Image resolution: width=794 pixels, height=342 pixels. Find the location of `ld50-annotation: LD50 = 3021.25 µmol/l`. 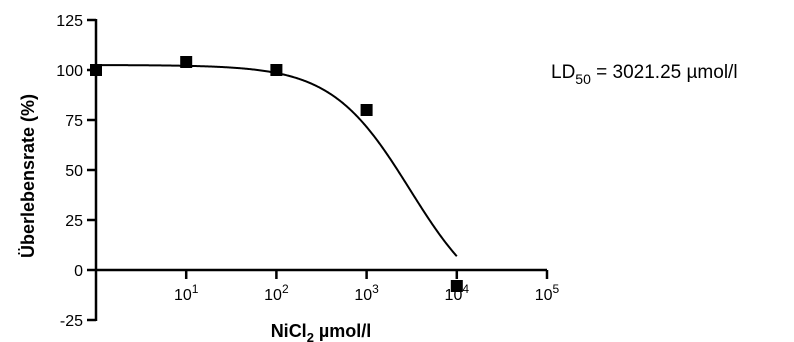

ld50-annotation: LD50 = 3021.25 µmol/l is located at coordinates (644, 74).